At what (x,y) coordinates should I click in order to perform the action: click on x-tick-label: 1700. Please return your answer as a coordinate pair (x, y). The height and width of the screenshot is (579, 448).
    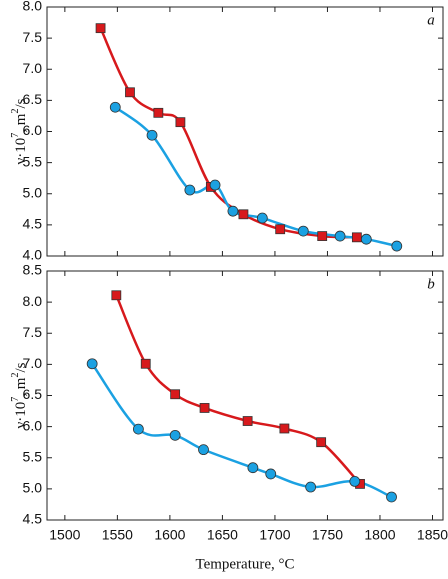
    Looking at the image, I should click on (274, 535).